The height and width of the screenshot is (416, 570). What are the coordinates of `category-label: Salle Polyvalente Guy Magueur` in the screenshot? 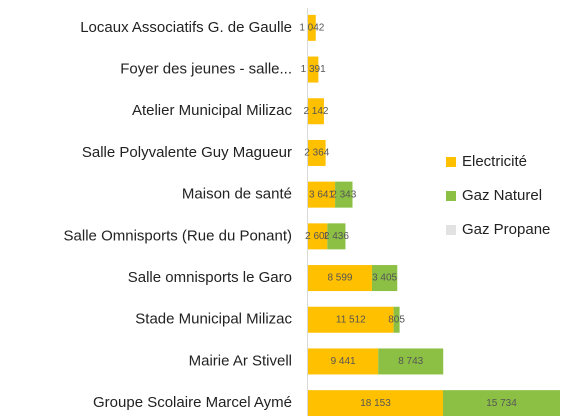 It's located at (187, 152).